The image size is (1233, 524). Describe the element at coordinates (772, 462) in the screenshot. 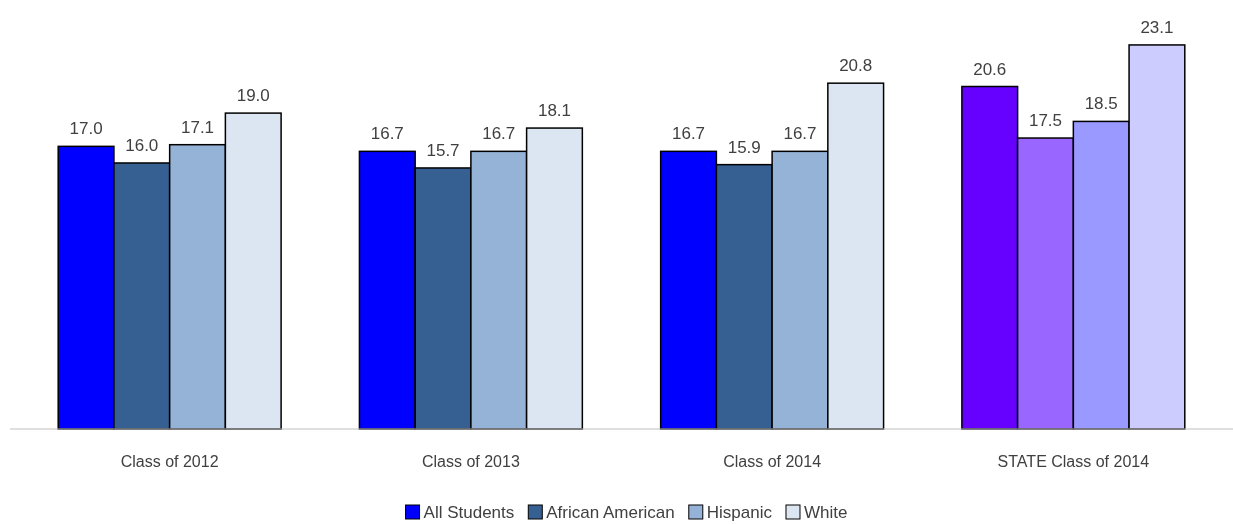

I see `x-tick-label: Class of 2014` at that location.